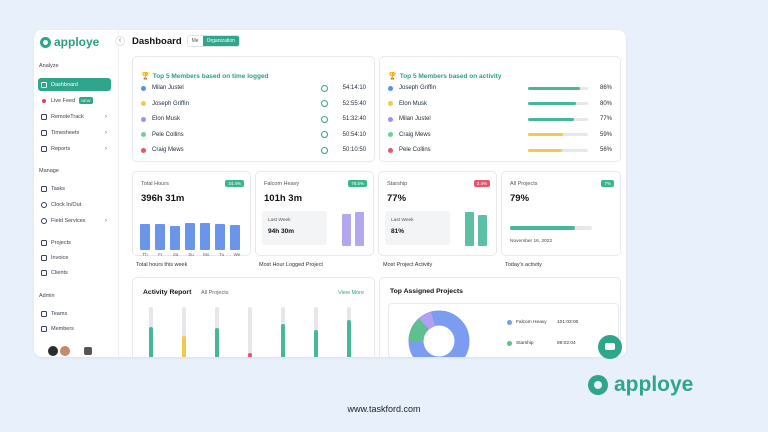 Image resolution: width=768 pixels, height=432 pixels. I want to click on view-more-link: View More, so click(351, 293).